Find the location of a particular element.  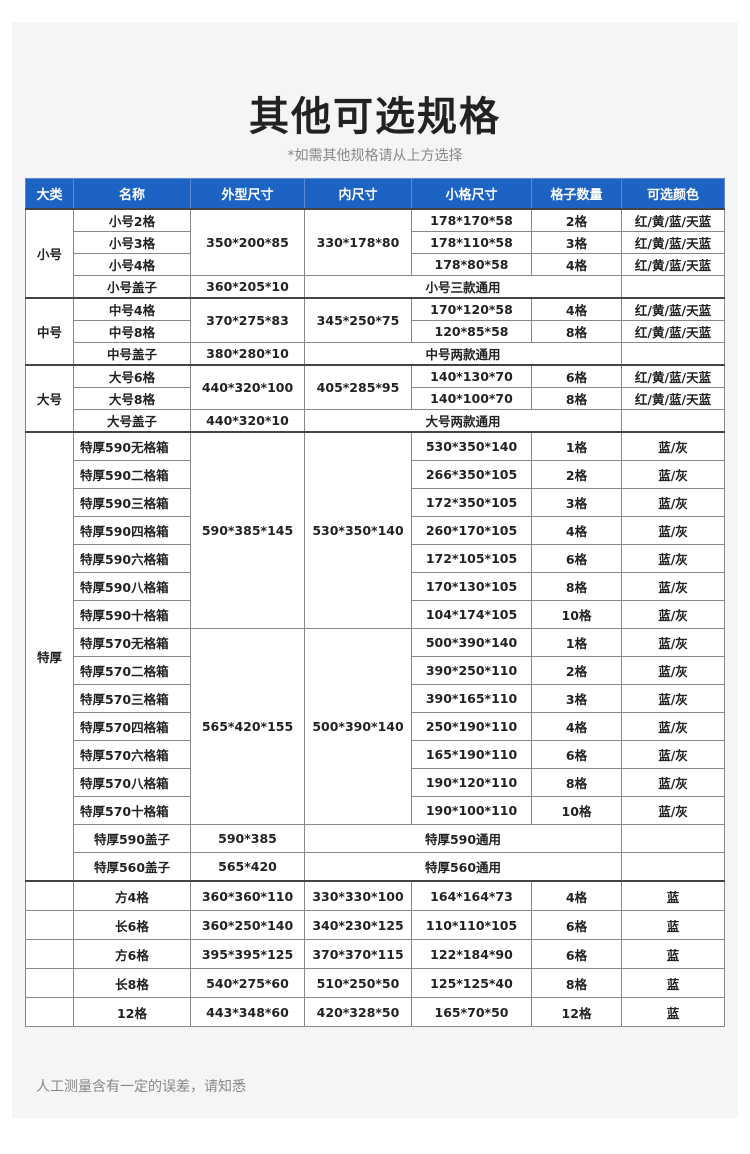

inner-cell: 420*328*50 is located at coordinates (358, 1012).